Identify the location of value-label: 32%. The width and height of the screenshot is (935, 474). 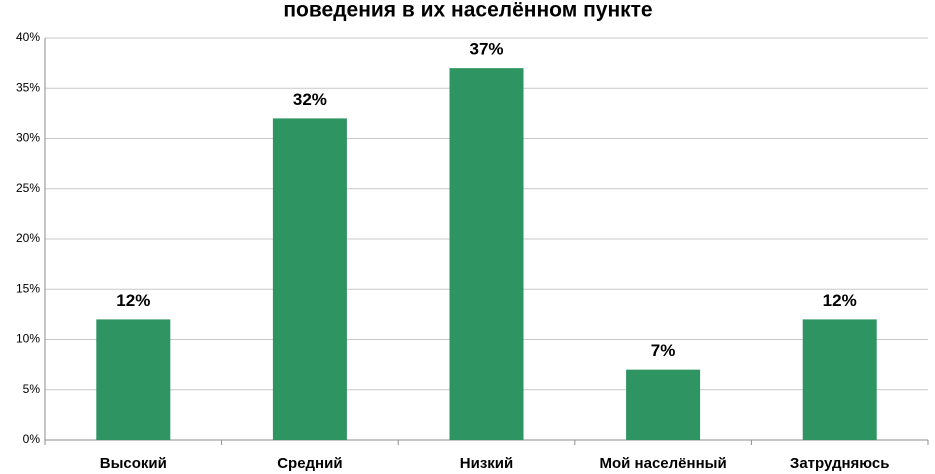
(310, 99).